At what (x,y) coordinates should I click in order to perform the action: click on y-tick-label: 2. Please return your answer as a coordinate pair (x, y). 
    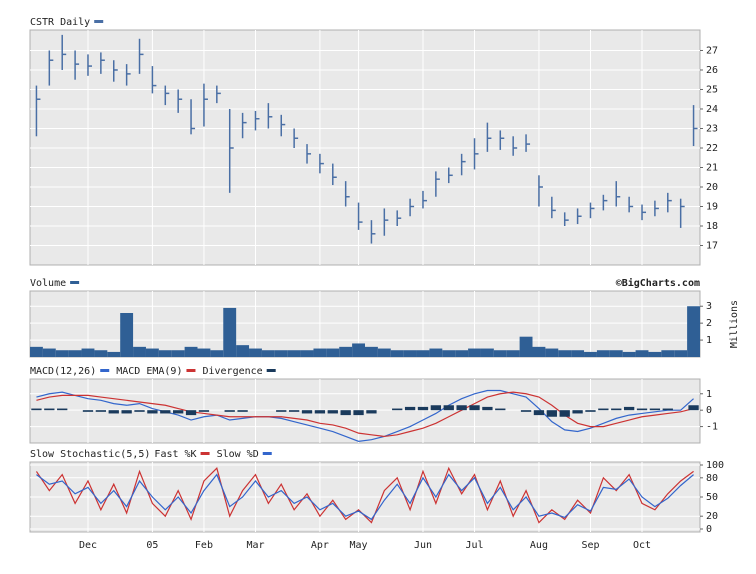
    Looking at the image, I should click on (709, 323).